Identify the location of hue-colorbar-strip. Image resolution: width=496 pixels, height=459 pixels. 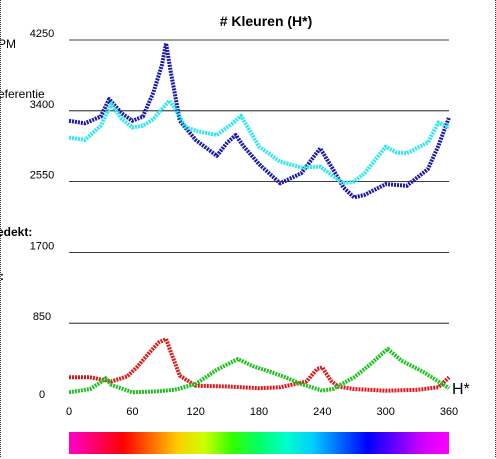
(259, 443).